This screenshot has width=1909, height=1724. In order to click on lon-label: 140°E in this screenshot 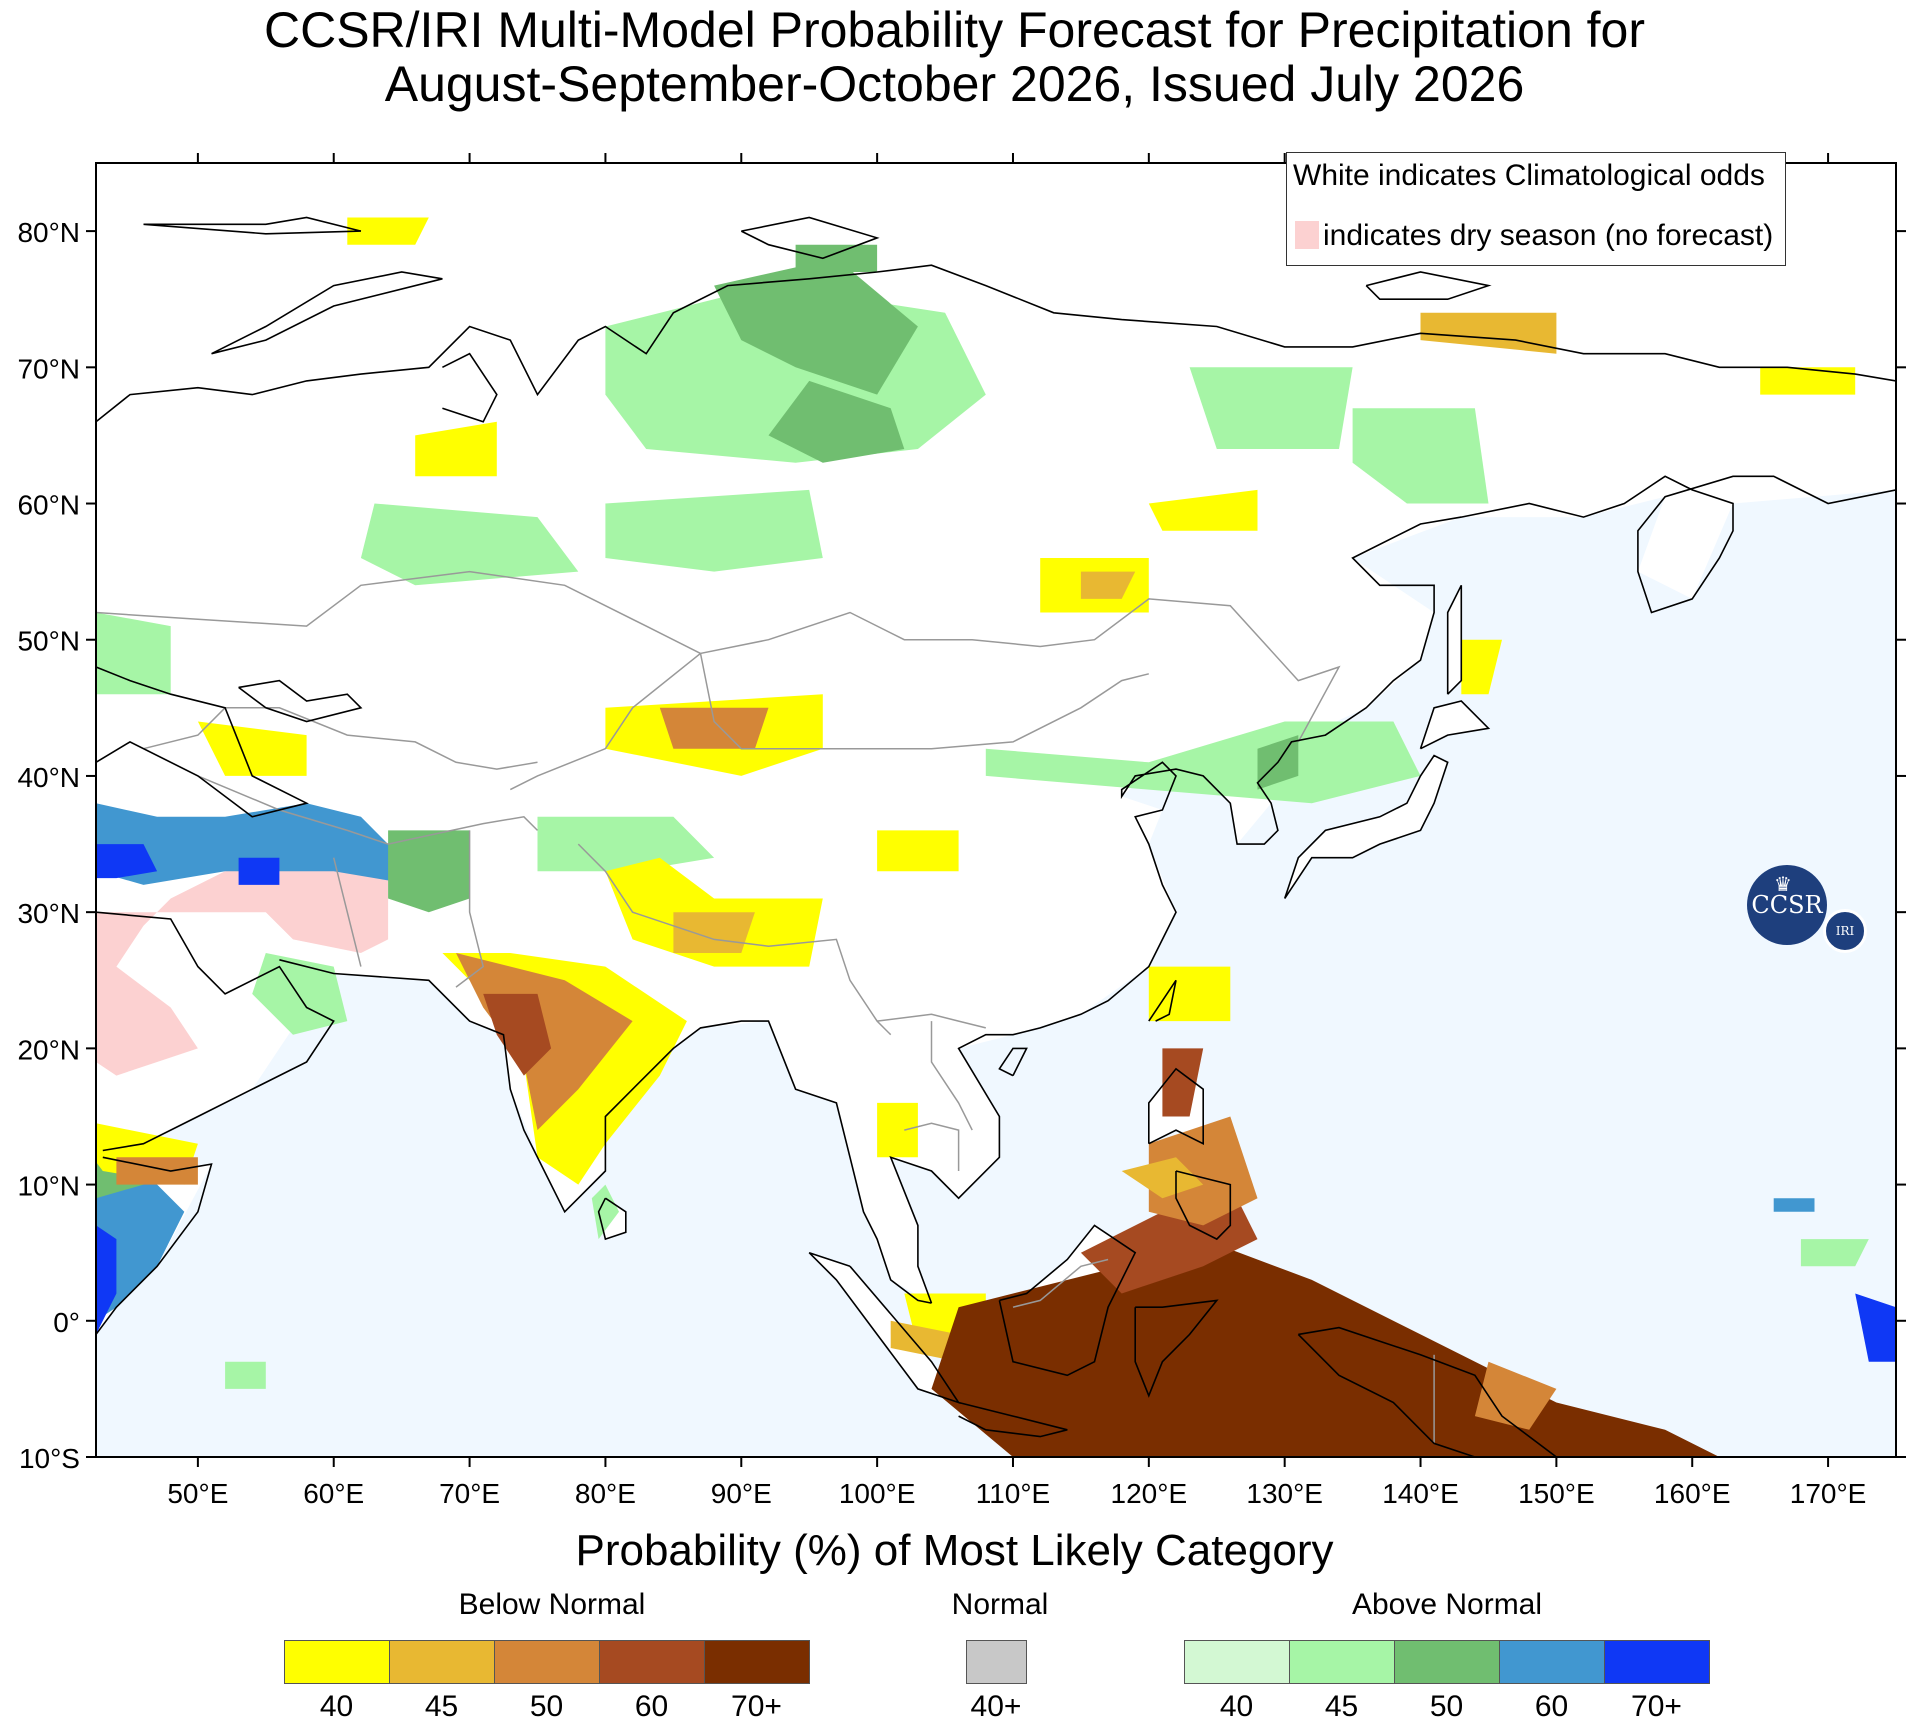, I will do `click(1420, 1493)`.